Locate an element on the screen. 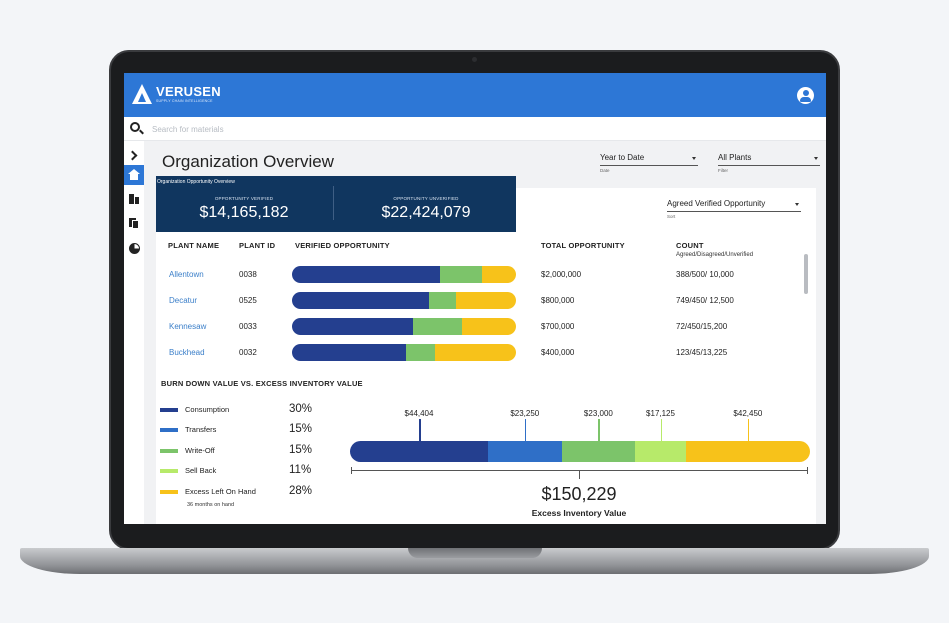  date-filter-hint: Date is located at coordinates (605, 170).